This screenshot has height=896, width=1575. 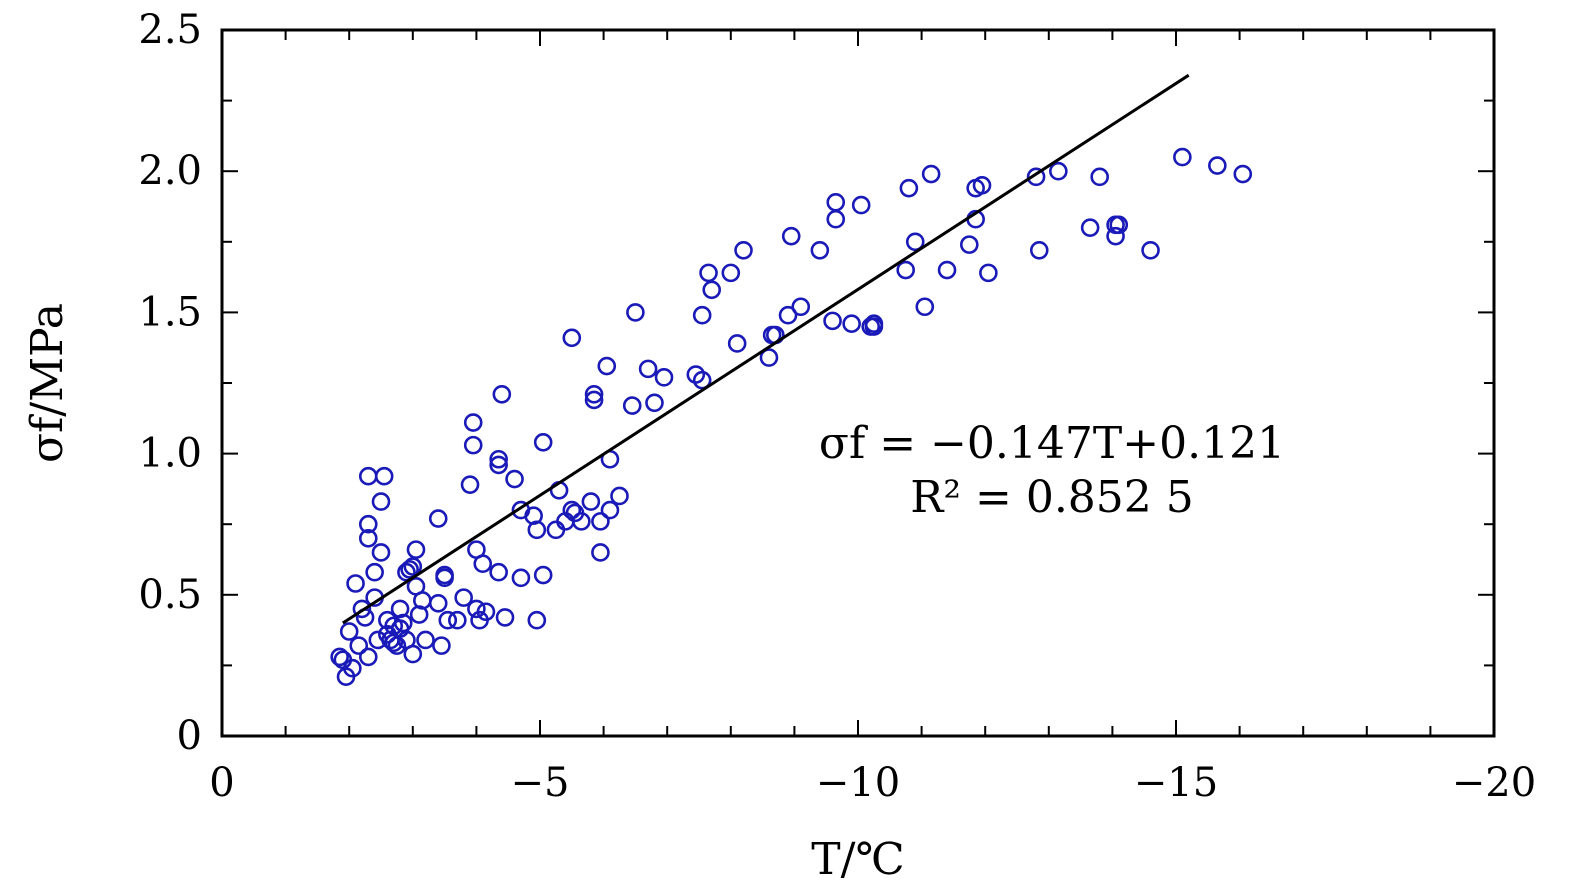 What do you see at coordinates (858, 783) in the screenshot?
I see `x-tick-label: −10` at bounding box center [858, 783].